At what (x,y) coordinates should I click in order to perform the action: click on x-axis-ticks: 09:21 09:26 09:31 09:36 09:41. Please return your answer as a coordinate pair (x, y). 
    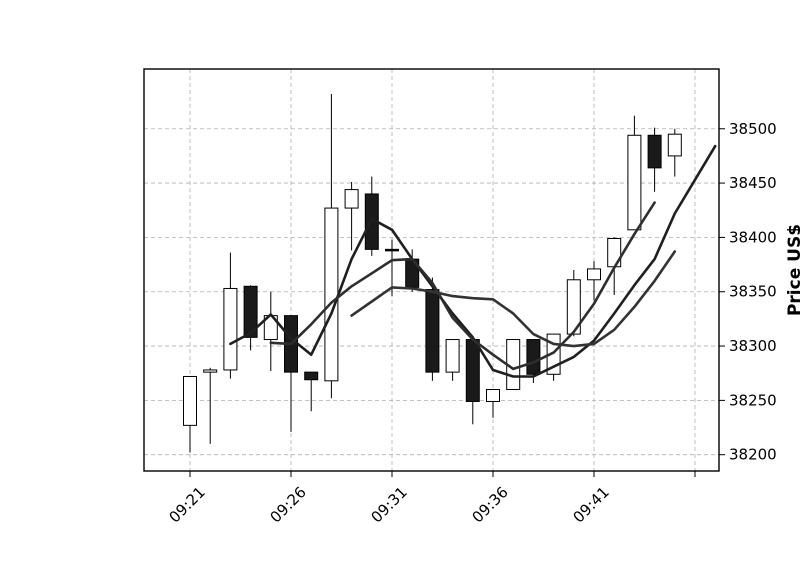
    Looking at the image, I should click on (431, 498).